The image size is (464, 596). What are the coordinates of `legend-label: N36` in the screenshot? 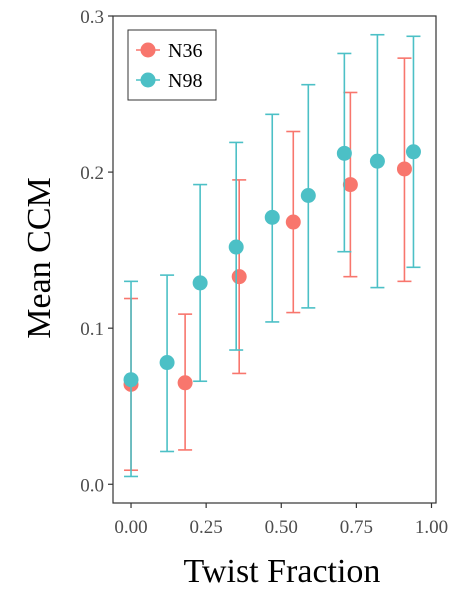 It's located at (185, 51).